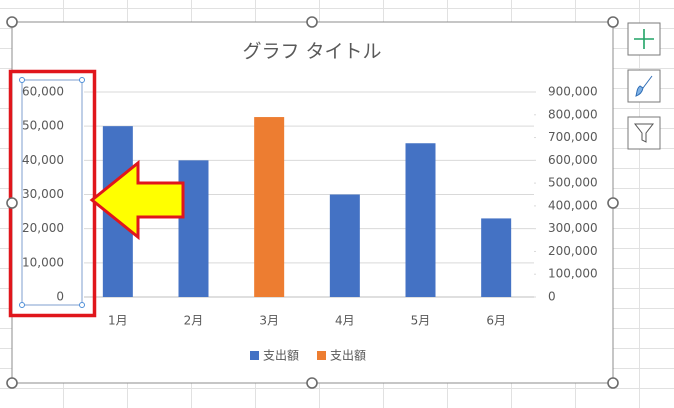 Image resolution: width=674 pixels, height=408 pixels. What do you see at coordinates (573, 183) in the screenshot?
I see `y2-tick-label: 500,000` at bounding box center [573, 183].